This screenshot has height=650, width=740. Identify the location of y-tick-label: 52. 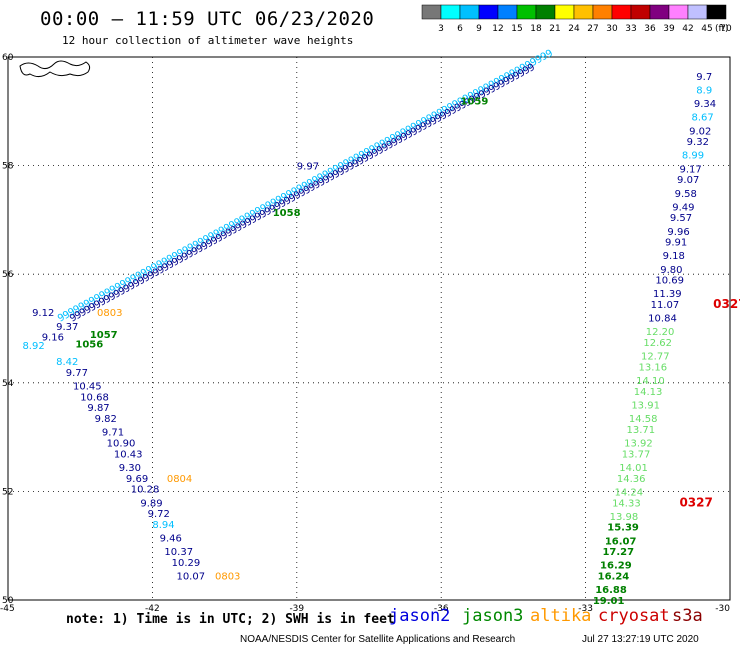
(7, 492).